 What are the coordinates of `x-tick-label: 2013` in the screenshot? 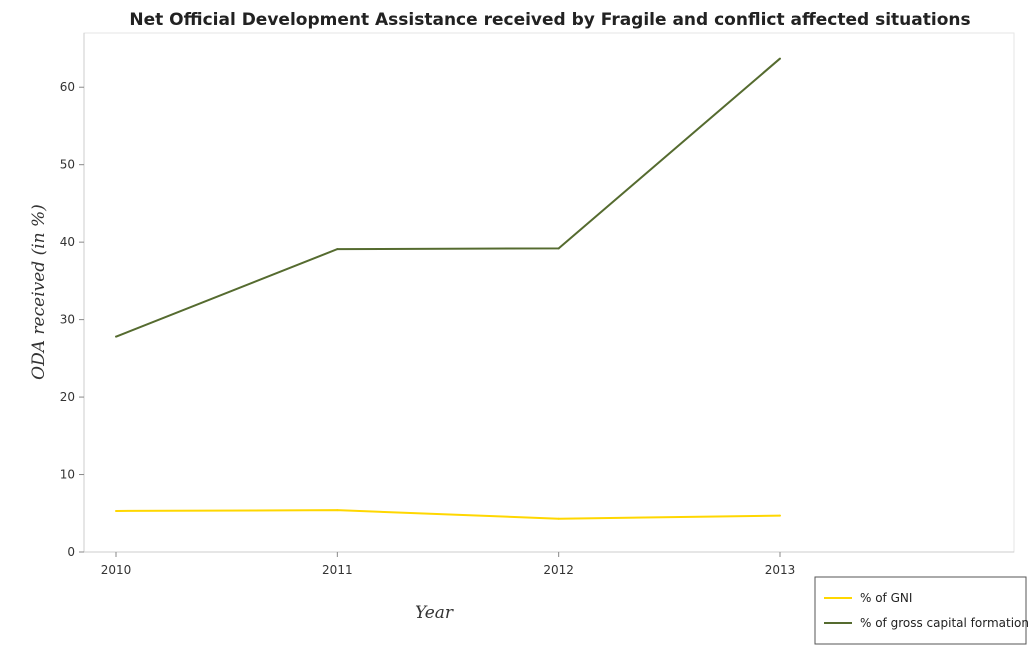 It's located at (780, 570).